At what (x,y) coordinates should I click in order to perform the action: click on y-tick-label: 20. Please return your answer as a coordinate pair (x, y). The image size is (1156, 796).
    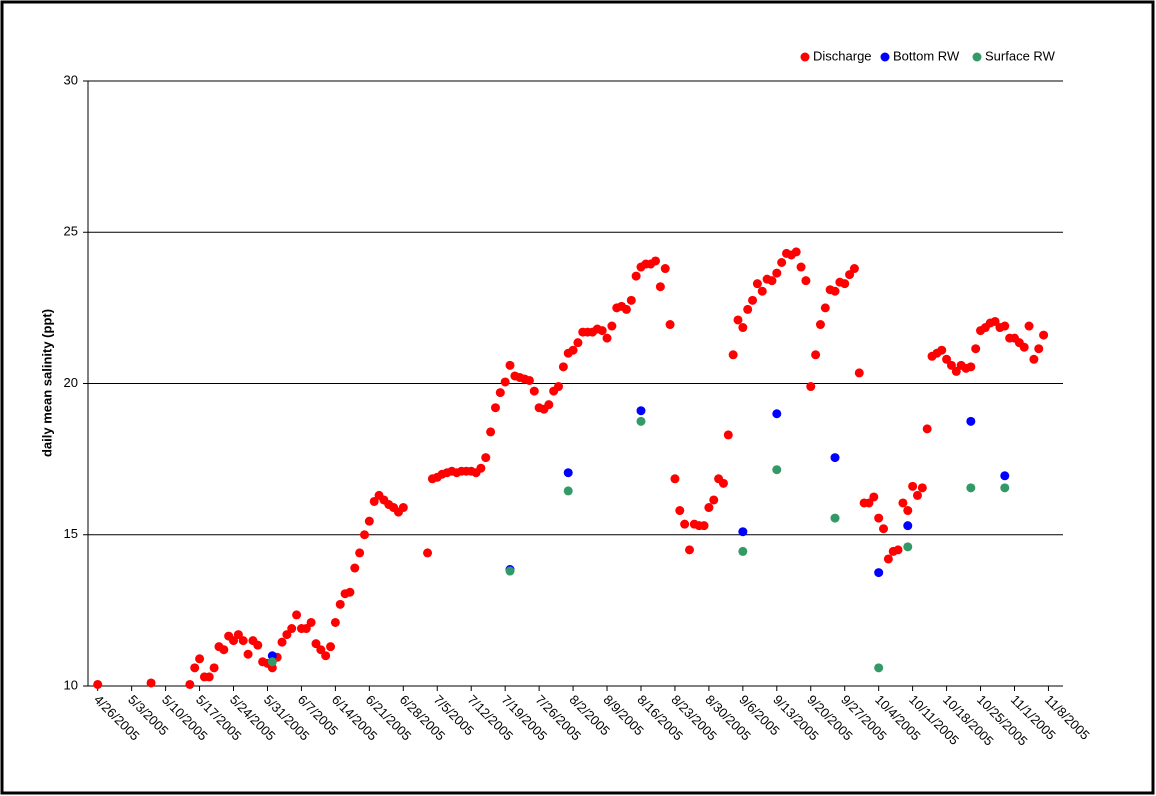
    Looking at the image, I should click on (71, 382).